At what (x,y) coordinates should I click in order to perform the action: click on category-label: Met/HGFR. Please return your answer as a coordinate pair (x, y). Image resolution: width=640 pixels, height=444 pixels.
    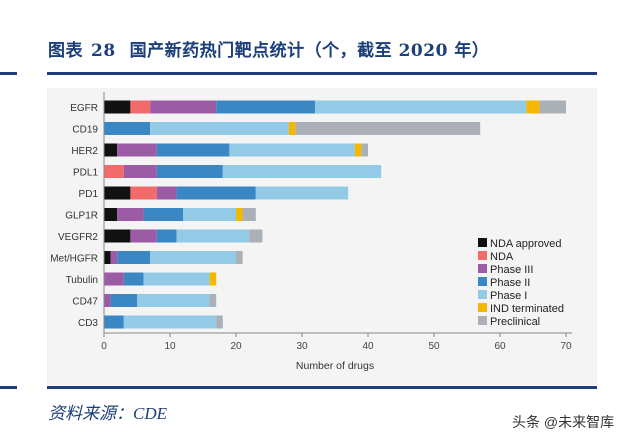
    Looking at the image, I should click on (74, 259).